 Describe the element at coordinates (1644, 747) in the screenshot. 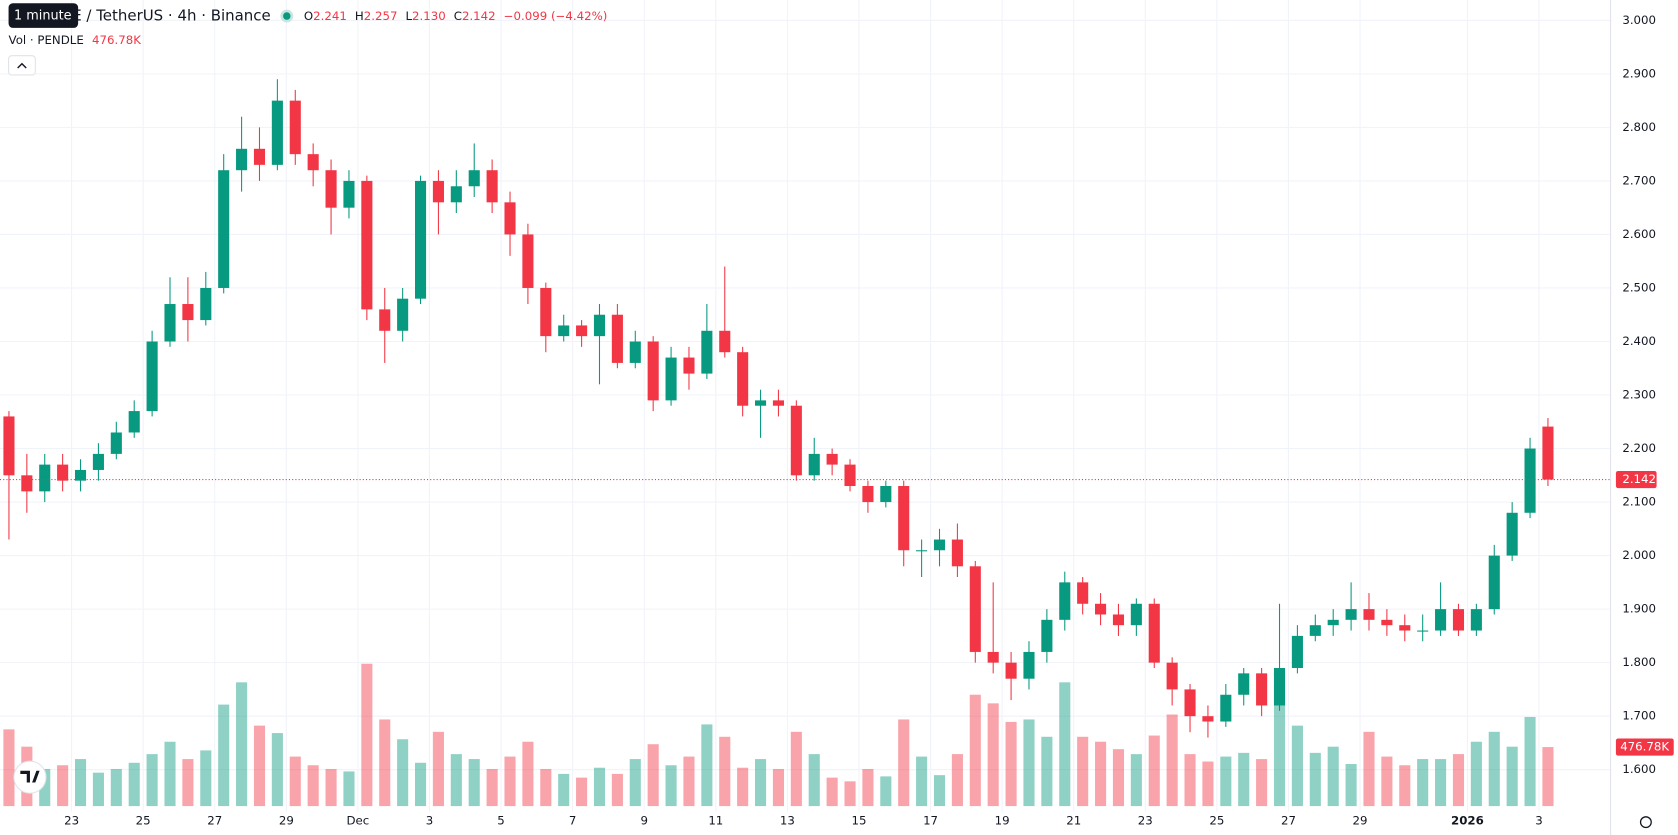

I see `last-volume-box` at that location.